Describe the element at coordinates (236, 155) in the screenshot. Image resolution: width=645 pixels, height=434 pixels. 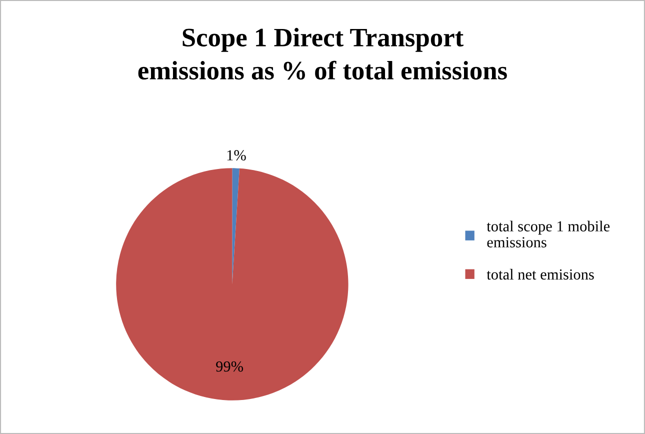
I see `data-label: 1%` at that location.